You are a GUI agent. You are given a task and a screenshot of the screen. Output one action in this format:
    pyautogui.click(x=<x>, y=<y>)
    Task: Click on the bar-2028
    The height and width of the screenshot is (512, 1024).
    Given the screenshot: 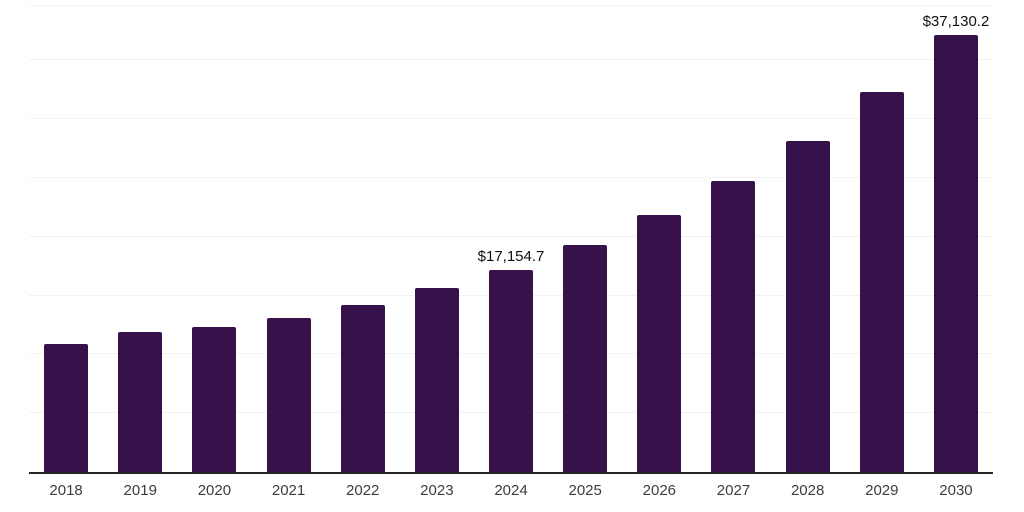 What is the action you would take?
    pyautogui.click(x=807, y=306)
    